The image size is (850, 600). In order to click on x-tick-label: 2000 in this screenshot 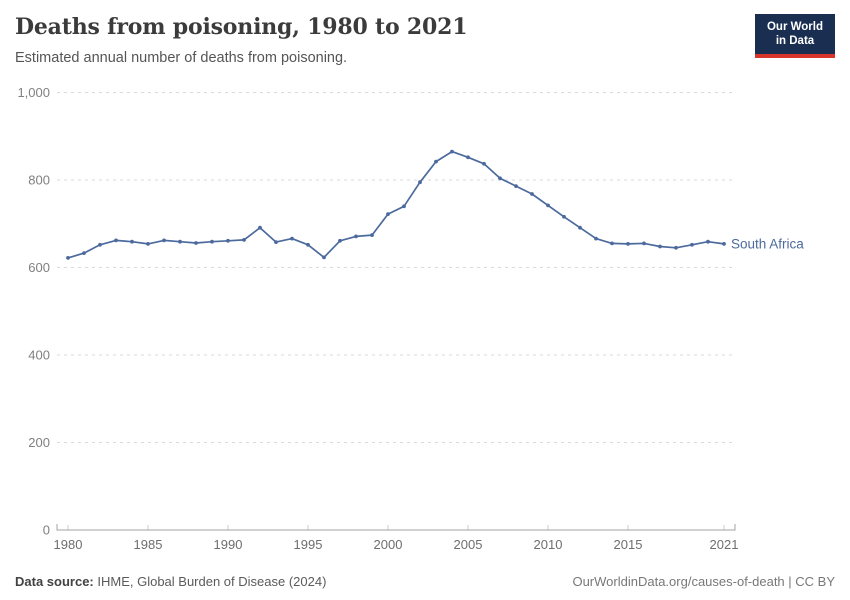, I will do `click(388, 544)`.